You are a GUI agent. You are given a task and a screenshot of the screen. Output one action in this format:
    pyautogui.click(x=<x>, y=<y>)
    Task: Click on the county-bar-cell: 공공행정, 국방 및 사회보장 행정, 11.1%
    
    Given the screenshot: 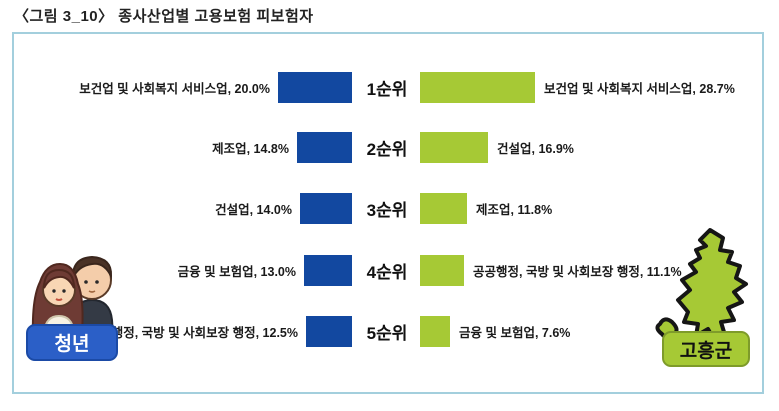 What is the action you would take?
    pyautogui.click(x=551, y=270)
    